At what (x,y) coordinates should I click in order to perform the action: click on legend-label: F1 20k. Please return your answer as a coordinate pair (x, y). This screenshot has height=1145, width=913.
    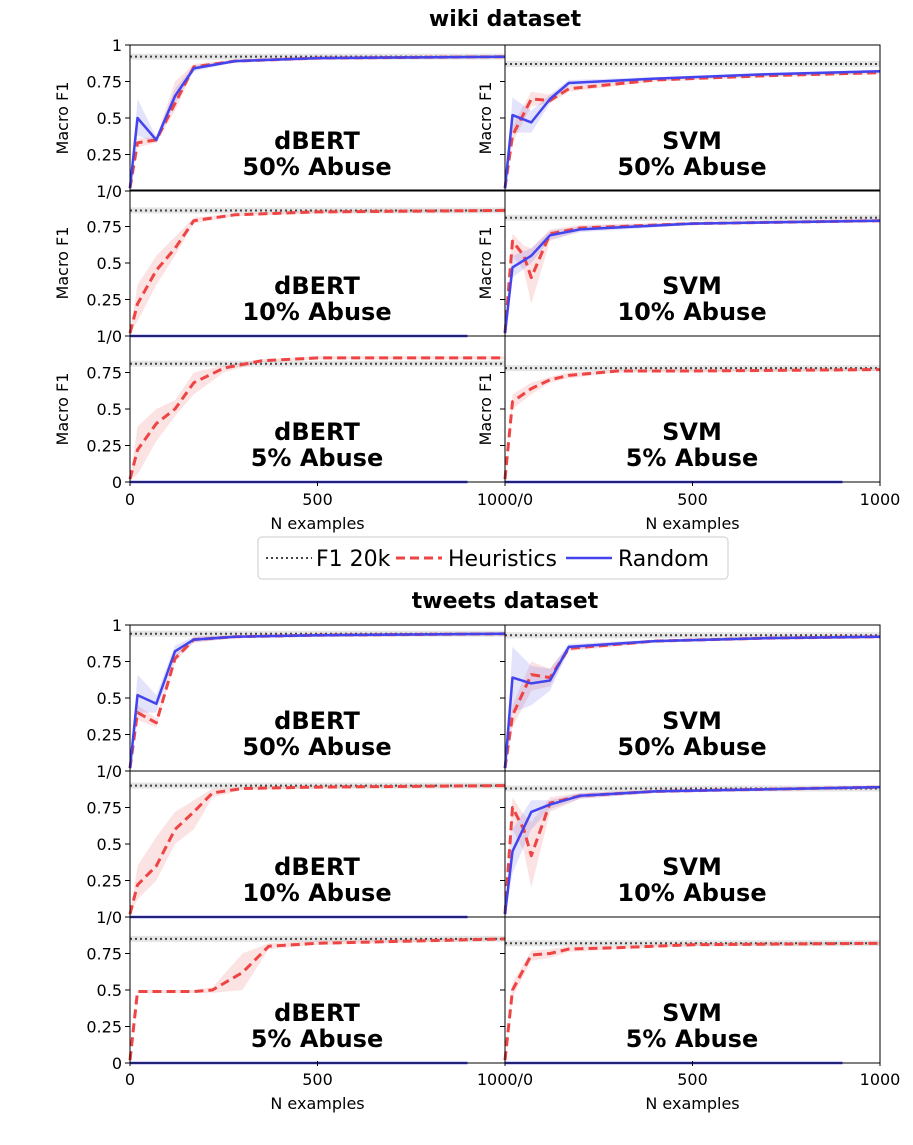
    Looking at the image, I should click on (353, 559).